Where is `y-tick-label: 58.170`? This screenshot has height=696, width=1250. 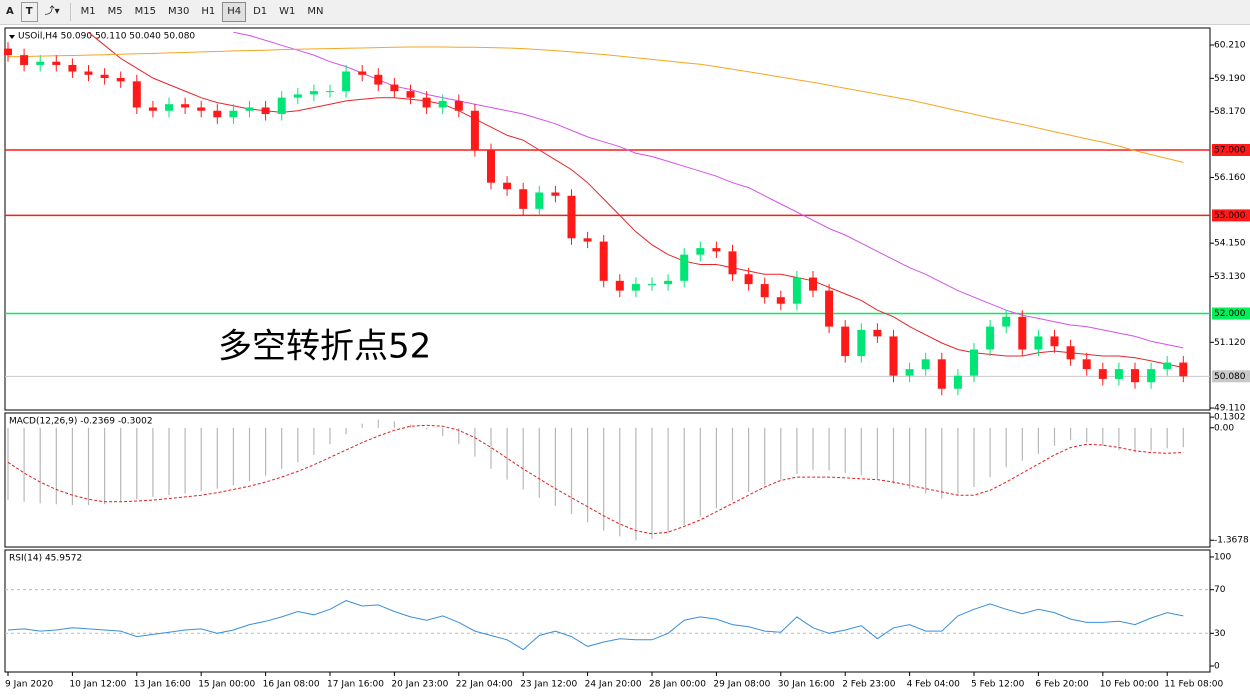
y-tick-label: 58.170 is located at coordinates (1230, 112).